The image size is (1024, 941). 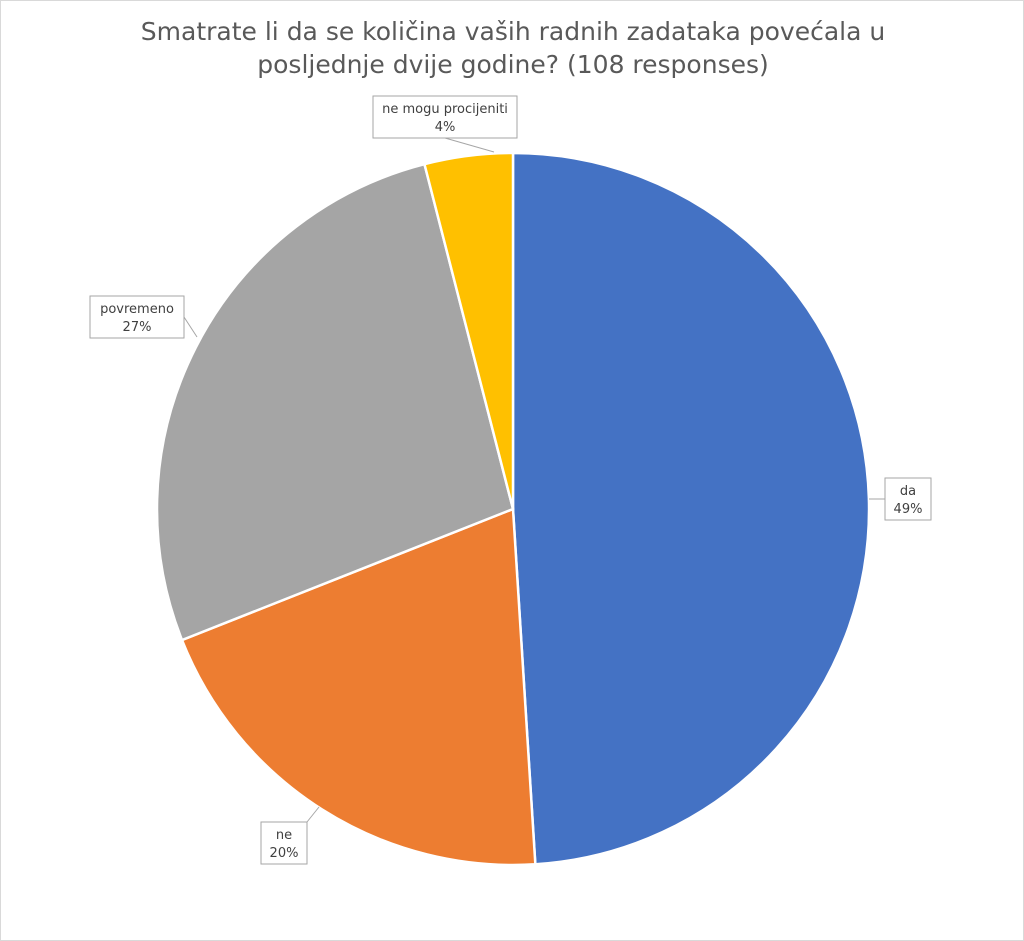 I want to click on data-label-povremeno: povremeno 27%, so click(x=143, y=317).